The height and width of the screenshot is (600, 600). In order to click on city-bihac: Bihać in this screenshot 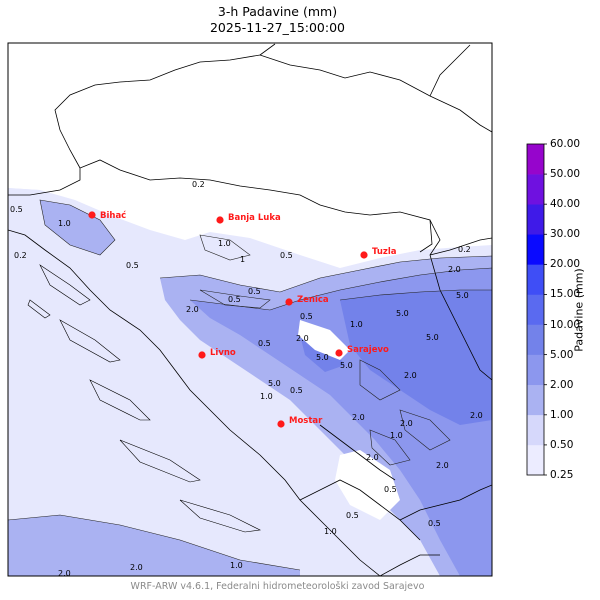, I will do `click(107, 215)`.